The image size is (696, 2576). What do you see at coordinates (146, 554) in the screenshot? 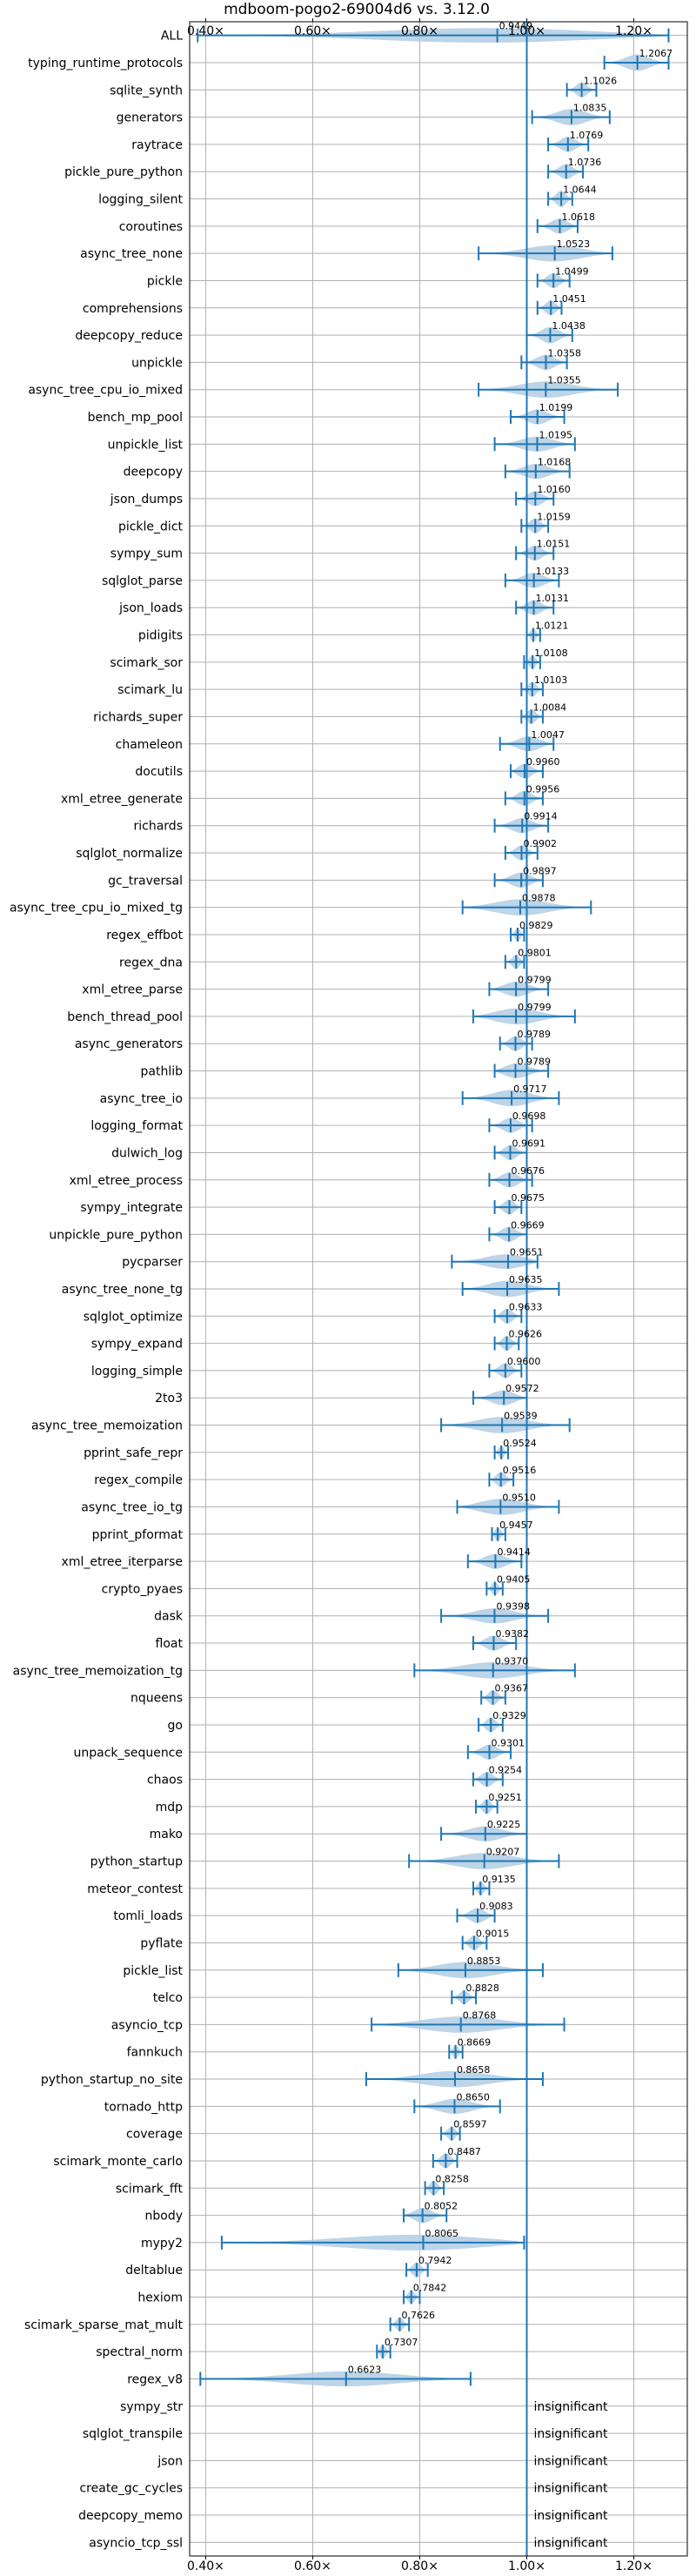
I see `category-label: sympy_sum` at bounding box center [146, 554].